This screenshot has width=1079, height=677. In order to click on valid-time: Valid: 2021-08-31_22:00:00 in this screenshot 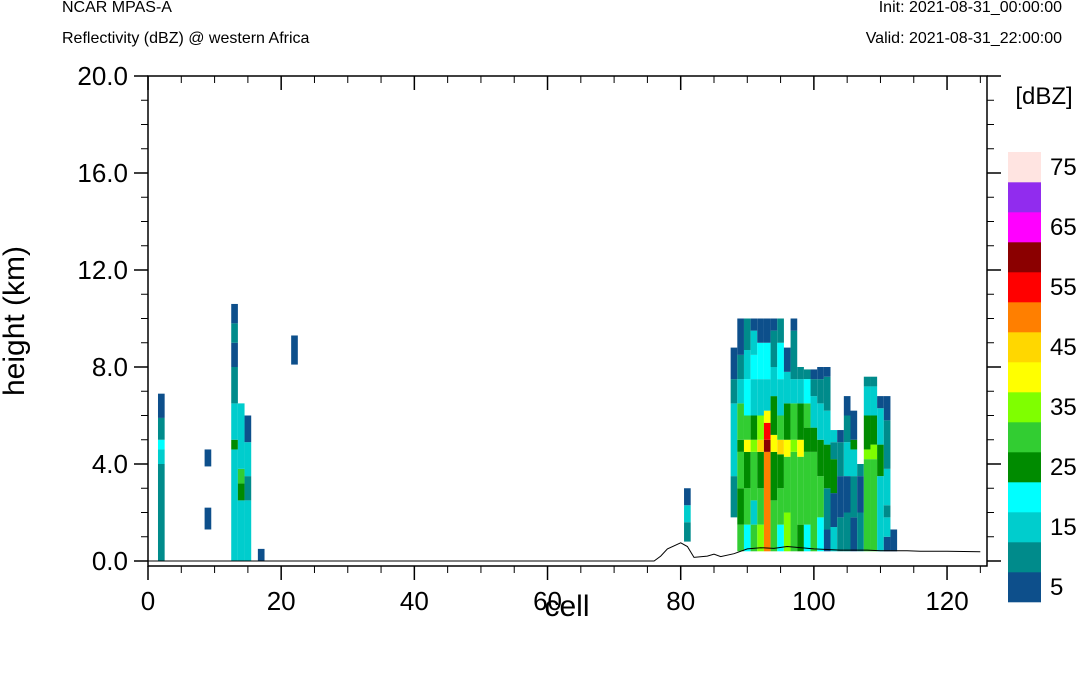, I will do `click(963, 38)`.